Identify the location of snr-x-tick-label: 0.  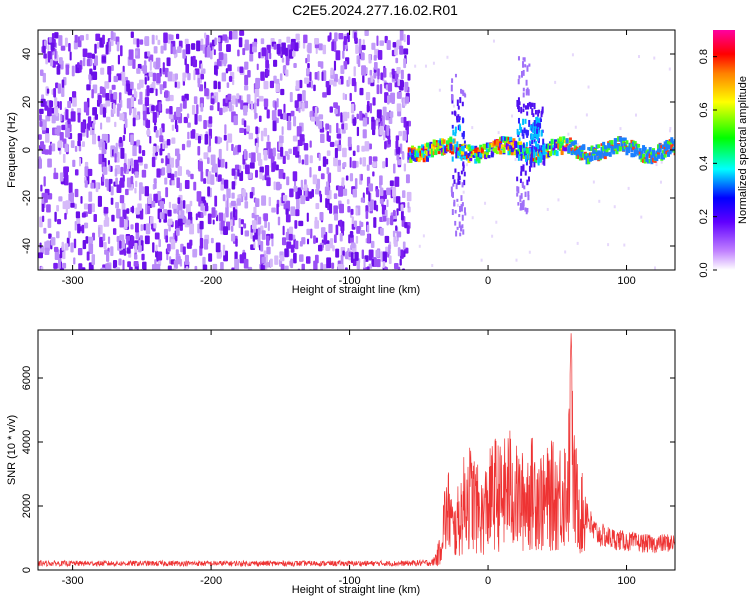
(488, 581).